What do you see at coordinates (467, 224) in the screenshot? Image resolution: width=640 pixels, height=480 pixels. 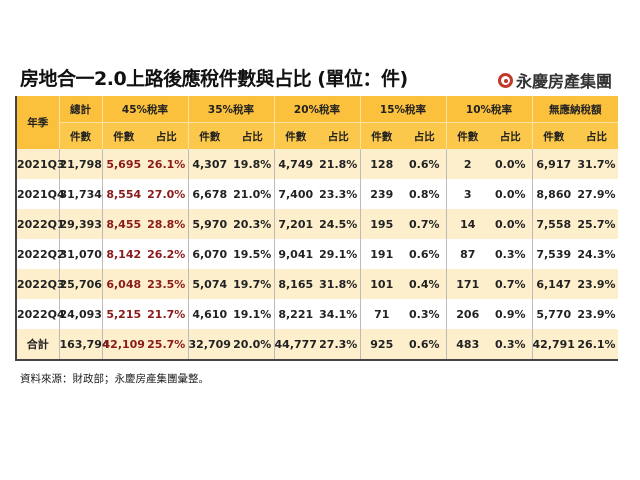 I see `count-cell: 14` at bounding box center [467, 224].